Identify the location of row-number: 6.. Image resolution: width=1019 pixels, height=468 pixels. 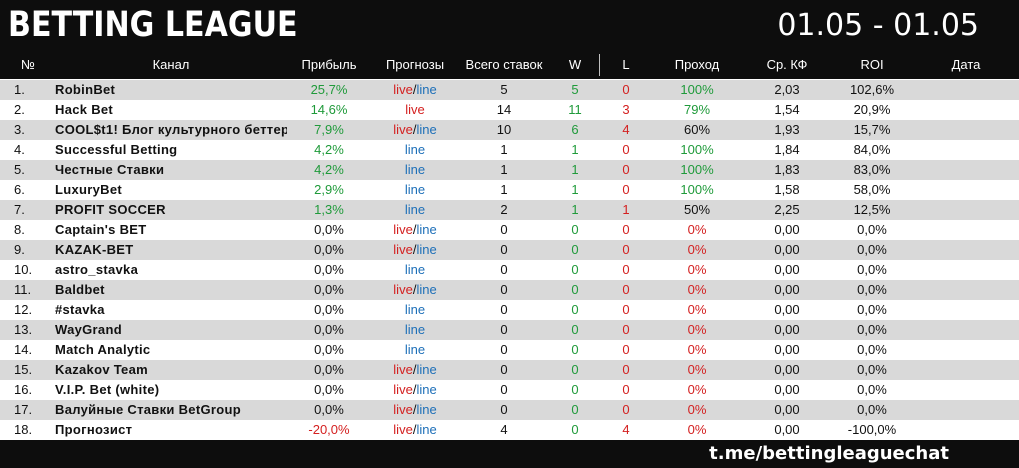
(19, 189).